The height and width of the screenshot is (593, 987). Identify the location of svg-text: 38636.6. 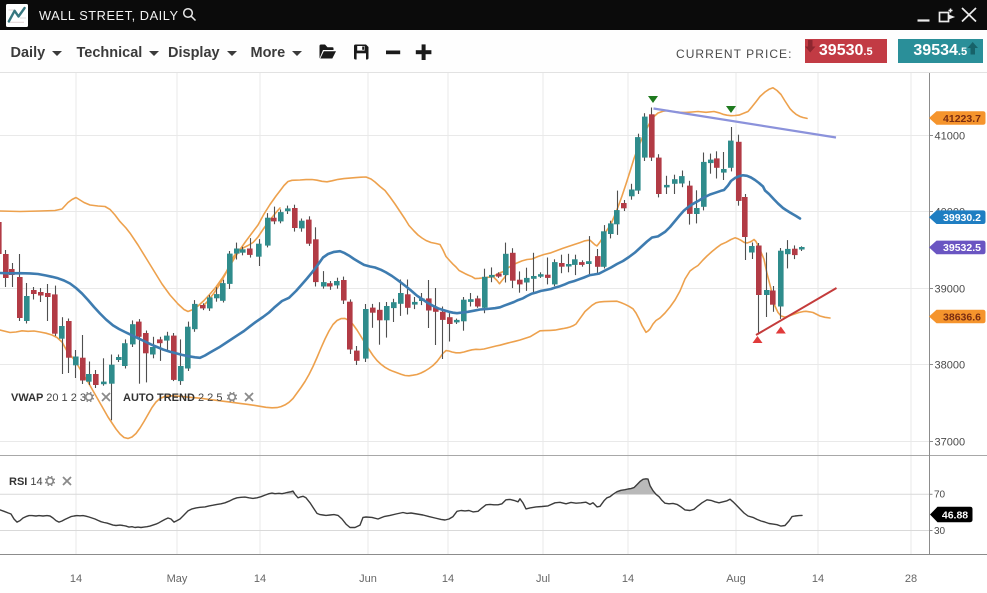
(962, 317).